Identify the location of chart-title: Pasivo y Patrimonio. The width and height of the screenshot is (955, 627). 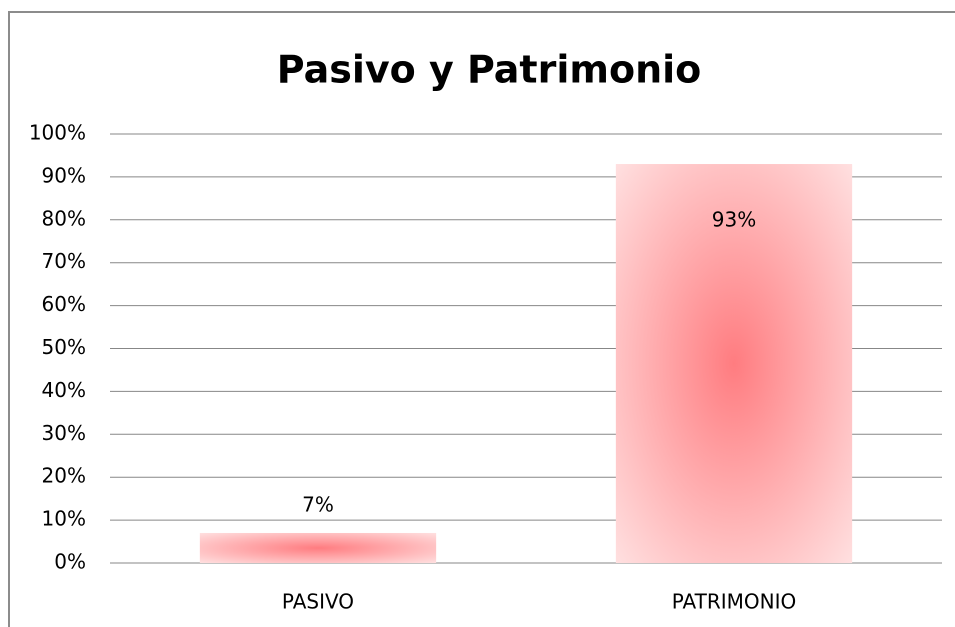
(489, 70).